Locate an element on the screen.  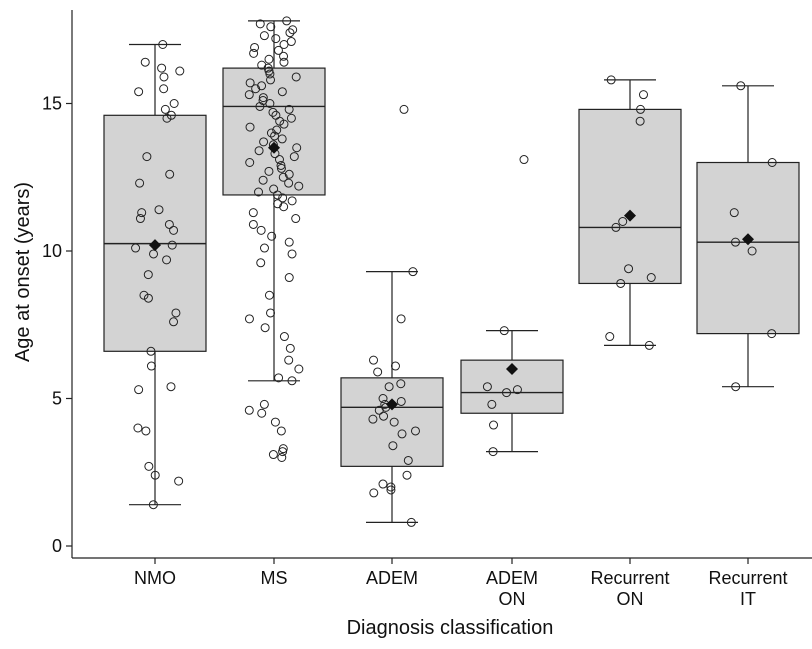
y-tick-label: 5 is located at coordinates (57, 399).